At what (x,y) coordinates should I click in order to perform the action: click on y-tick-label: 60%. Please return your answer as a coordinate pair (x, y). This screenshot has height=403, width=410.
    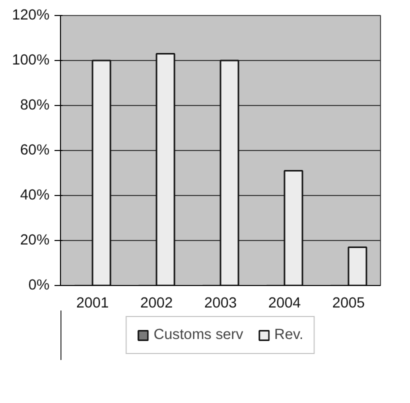
    Looking at the image, I should click on (35, 150).